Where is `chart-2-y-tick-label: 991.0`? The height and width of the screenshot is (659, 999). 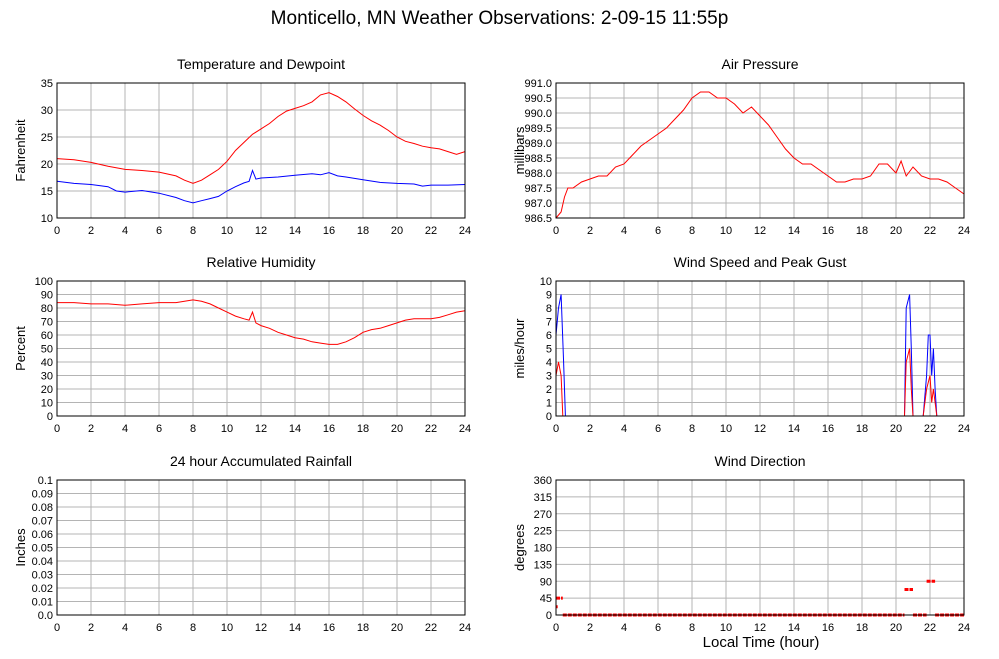
chart-2-y-tick-label: 991.0 is located at coordinates (538, 84).